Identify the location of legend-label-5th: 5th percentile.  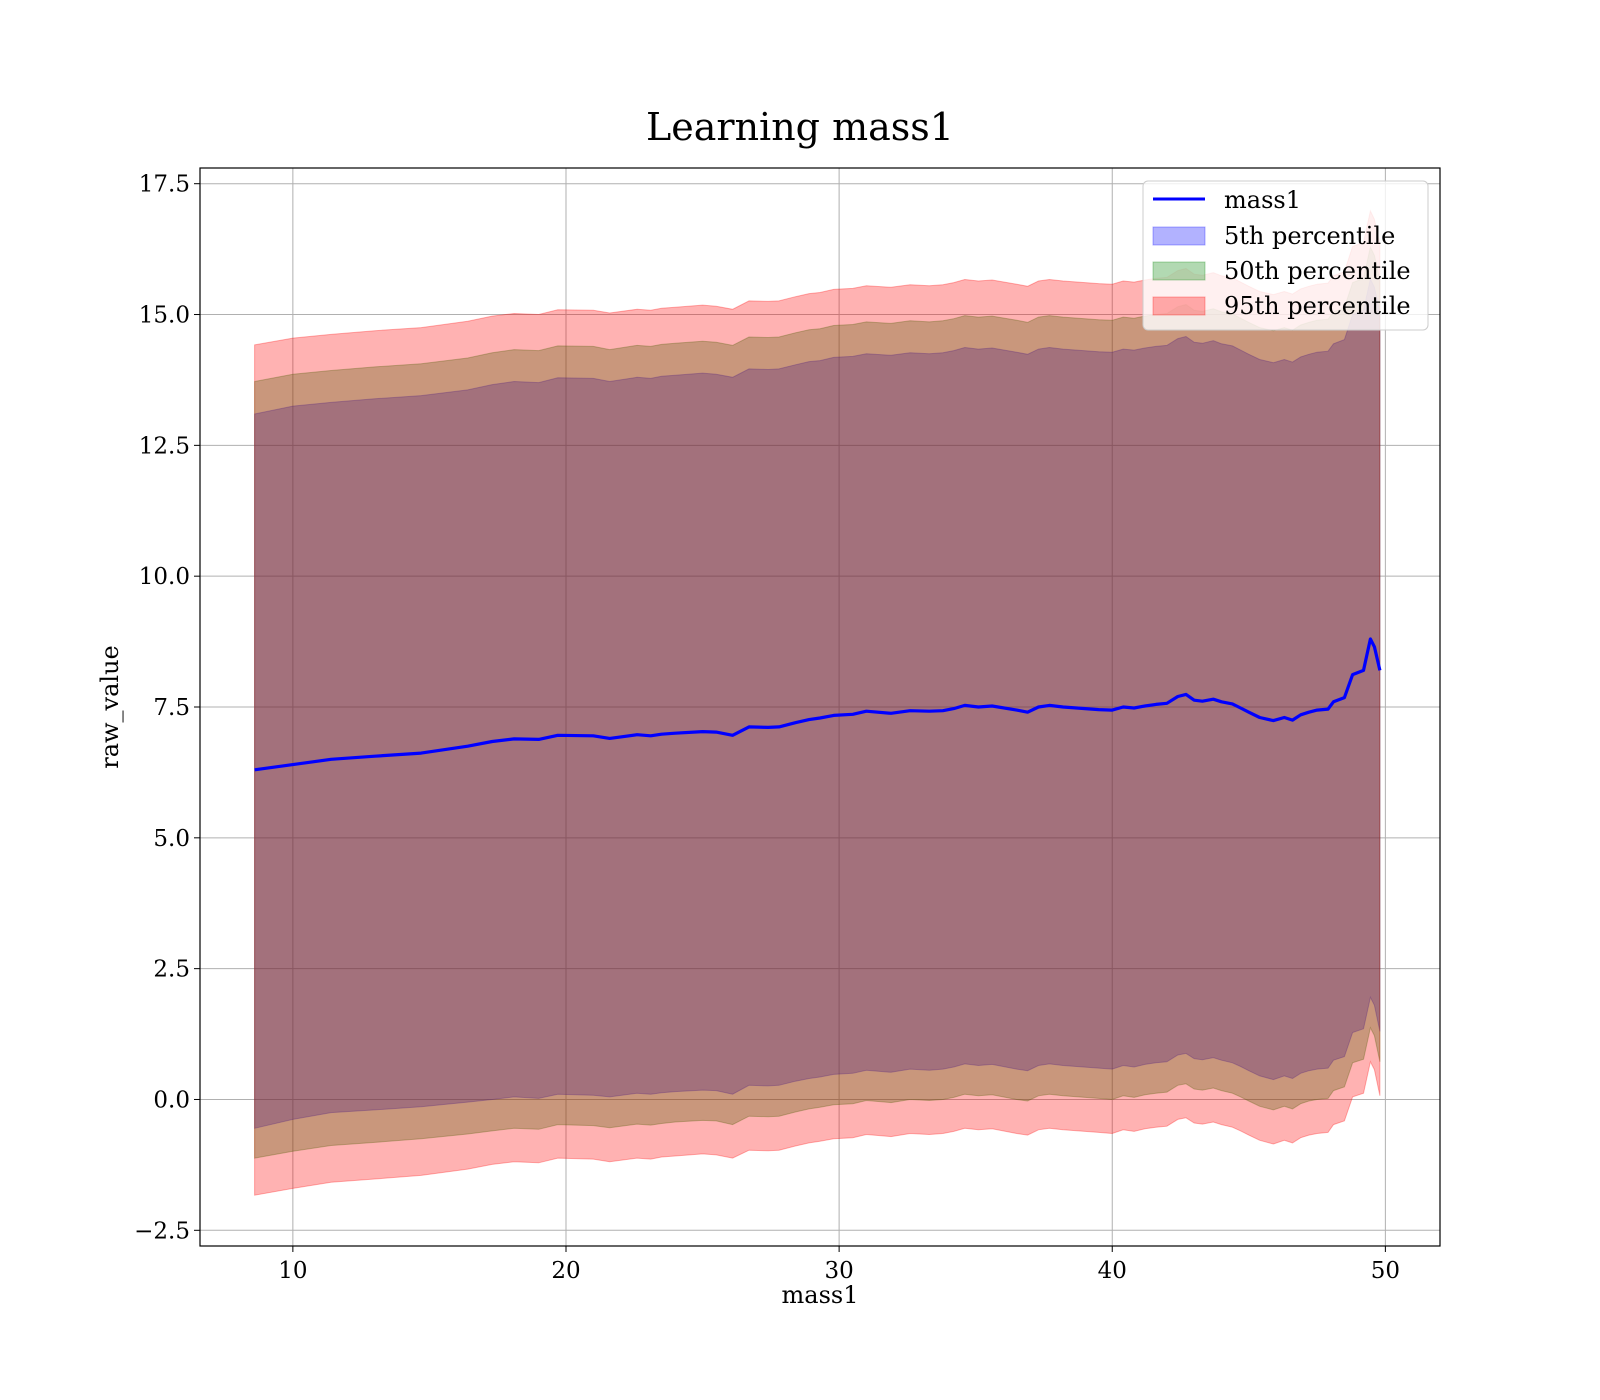
(1309, 236).